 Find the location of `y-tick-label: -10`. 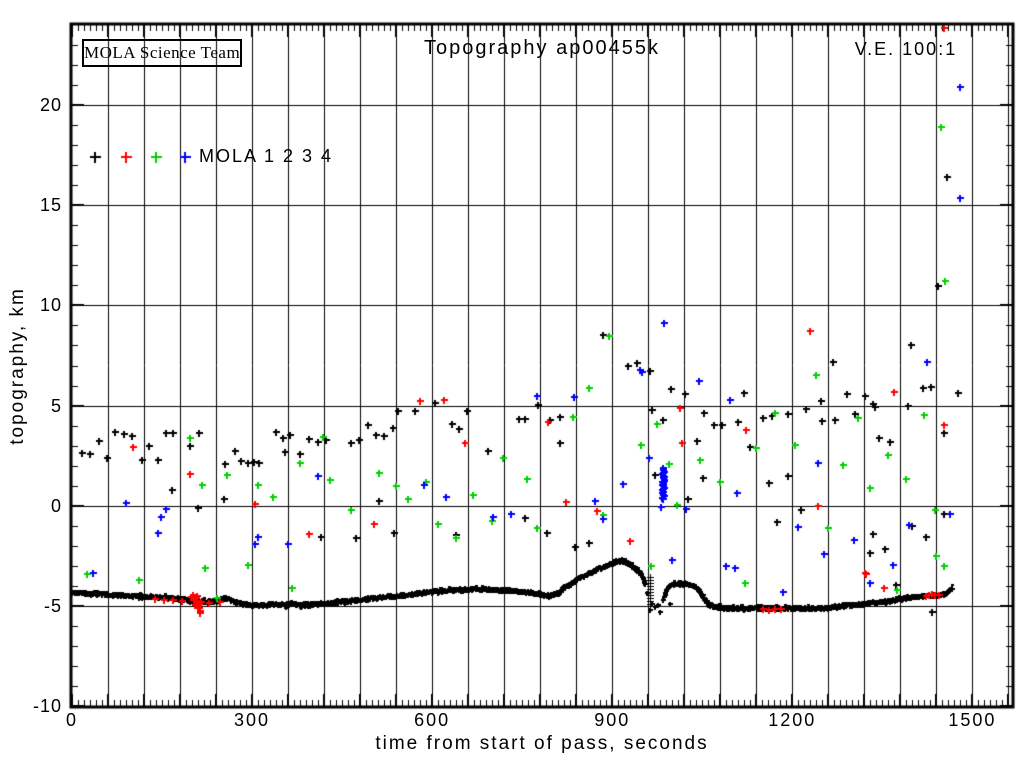

y-tick-label: -10 is located at coordinates (47, 706).